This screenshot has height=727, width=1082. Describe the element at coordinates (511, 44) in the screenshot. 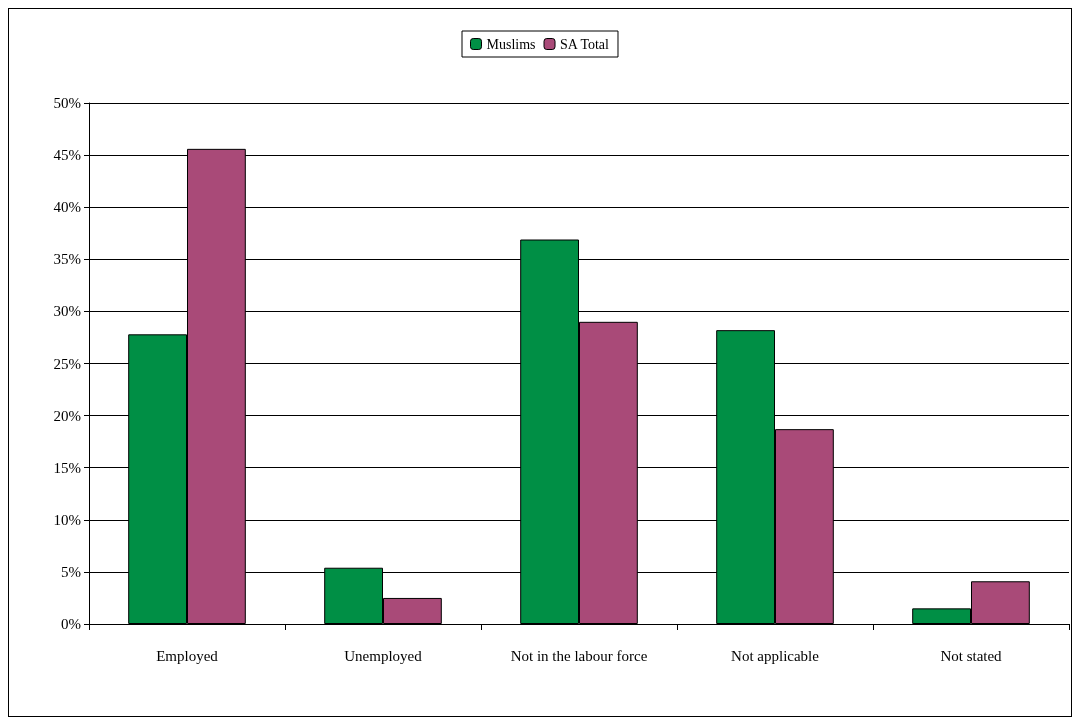

I see `legend-label: Muslims` at that location.